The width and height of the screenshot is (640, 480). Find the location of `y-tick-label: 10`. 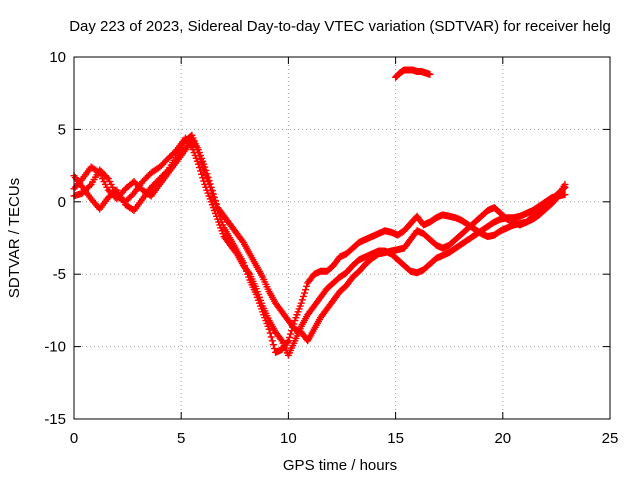

y-tick-label: 10 is located at coordinates (57, 57).